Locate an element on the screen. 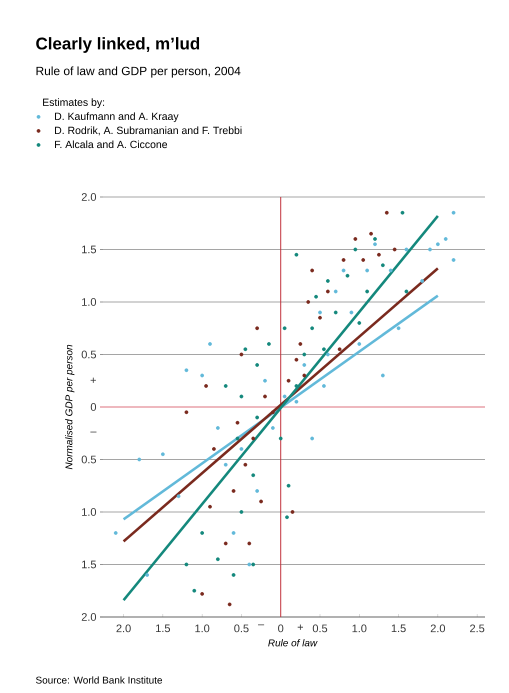  y-tick-label: 2.0 is located at coordinates (89, 617).